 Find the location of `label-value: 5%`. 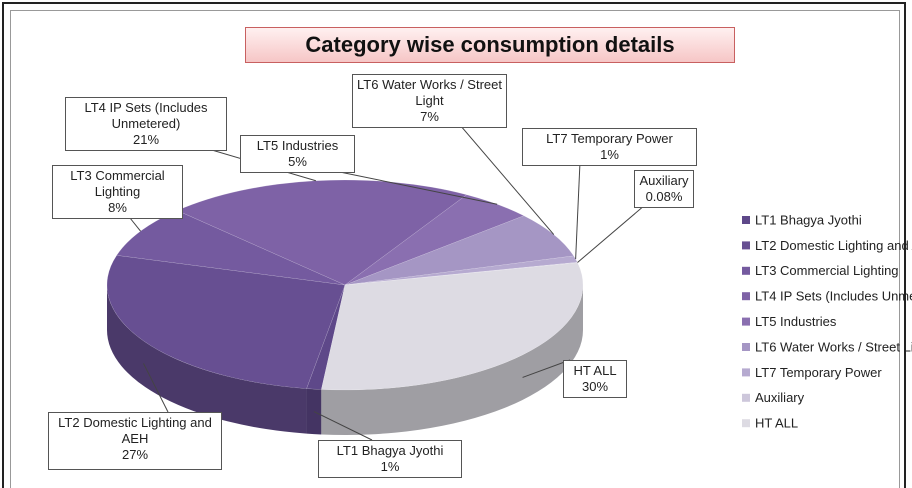

label-value: 5% is located at coordinates (297, 161).